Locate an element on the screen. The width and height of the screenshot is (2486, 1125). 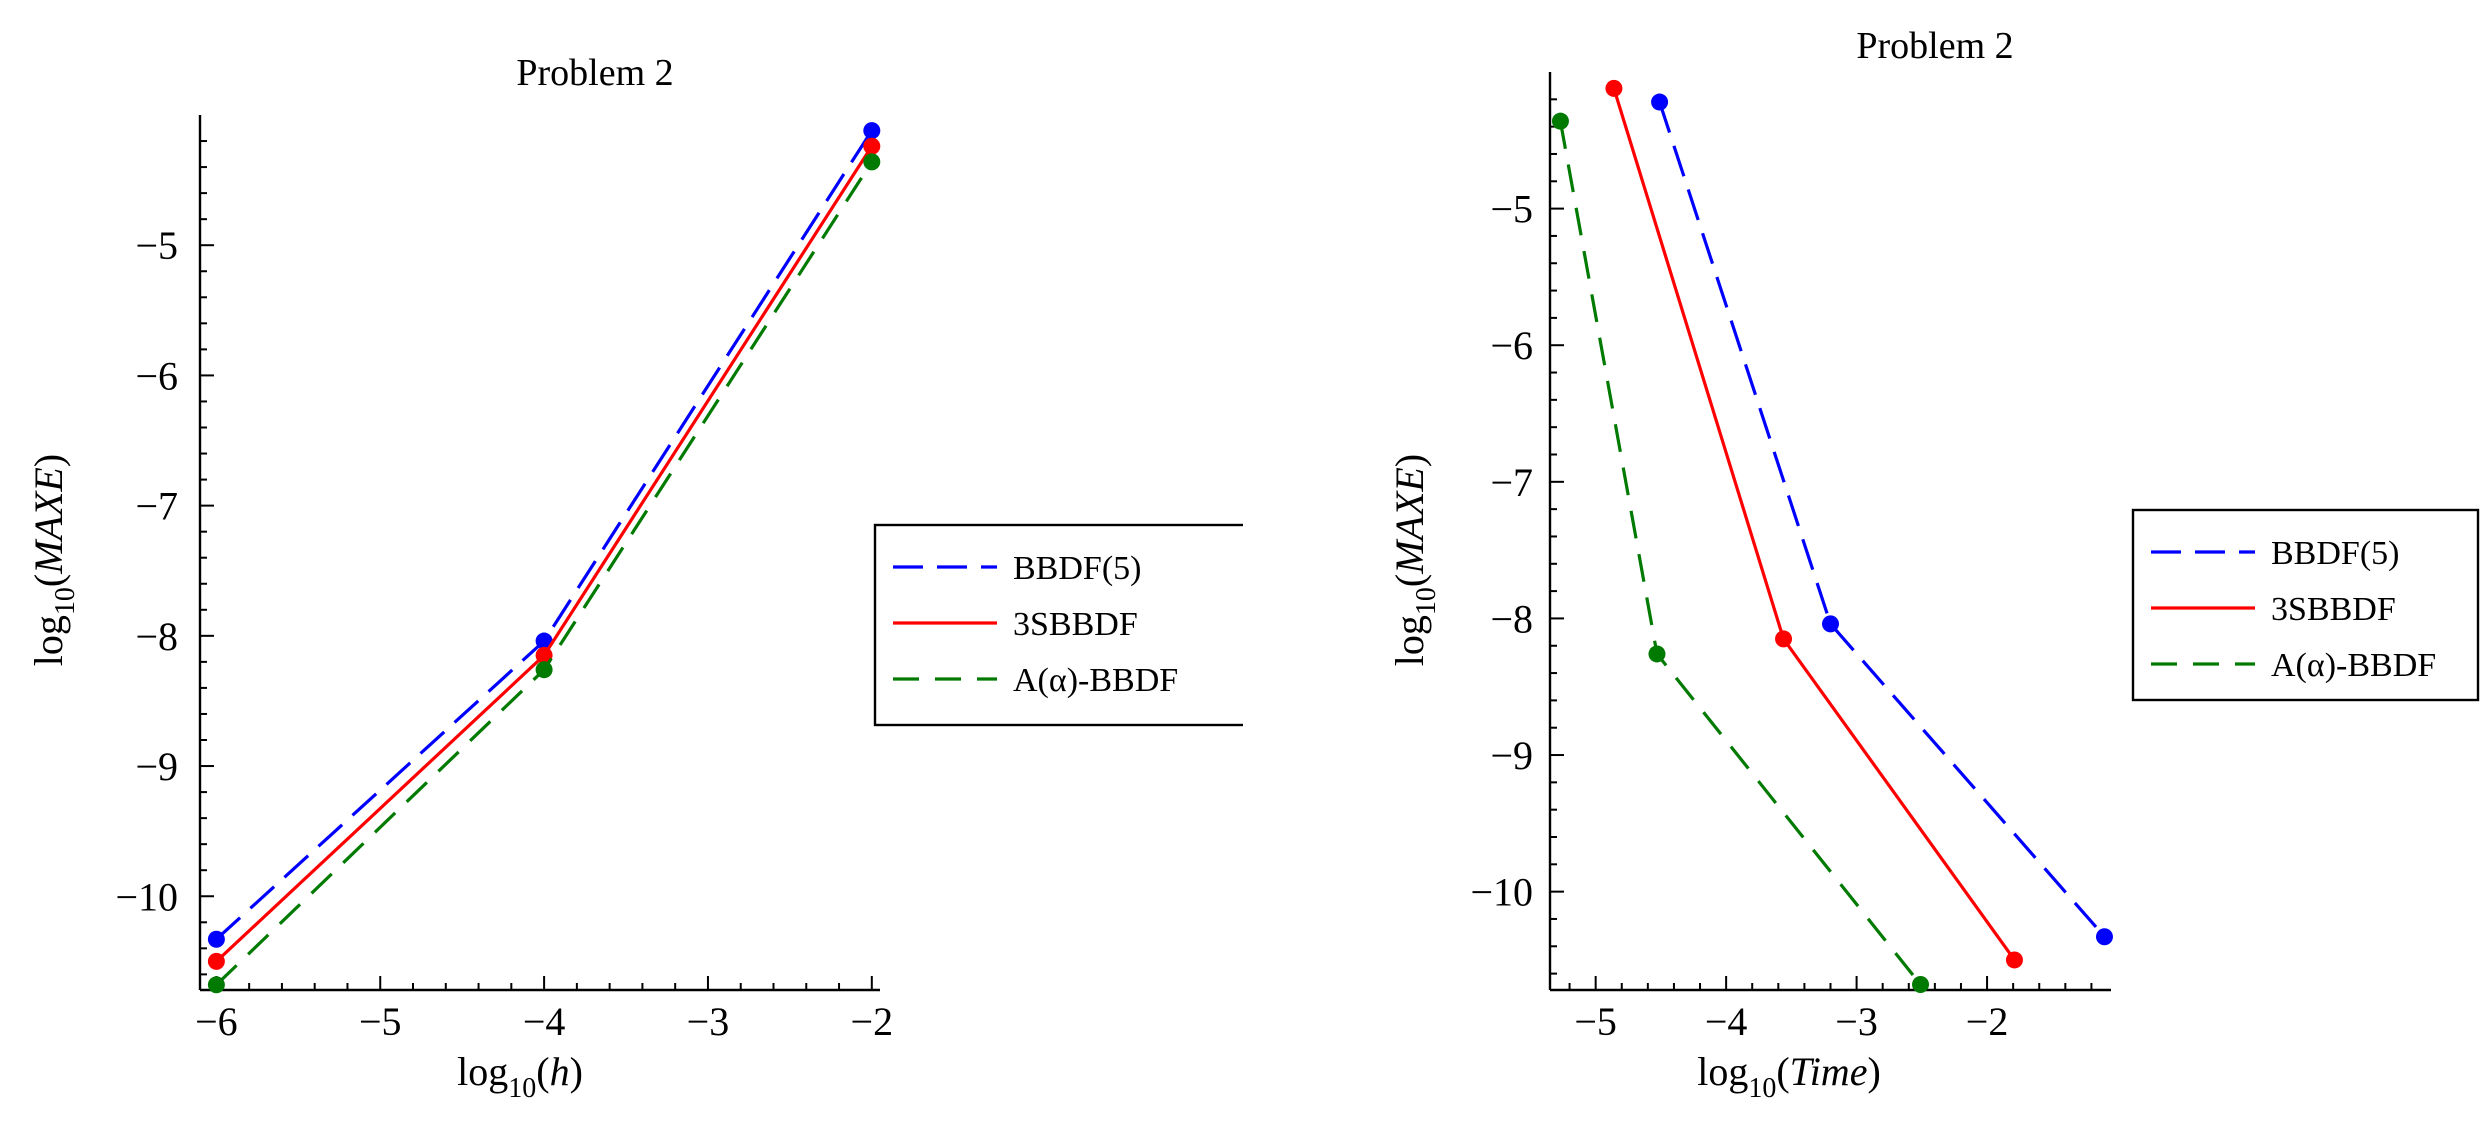
x-axis-label: log10(h) is located at coordinates (520, 1076).